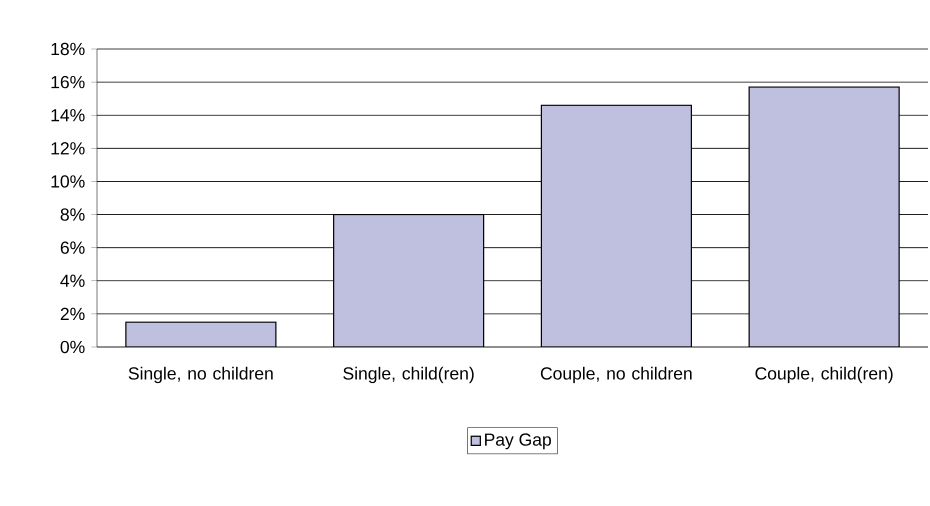 The width and height of the screenshot is (930, 506). Describe the element at coordinates (68, 148) in the screenshot. I see `y-tick-label: 12%` at that location.